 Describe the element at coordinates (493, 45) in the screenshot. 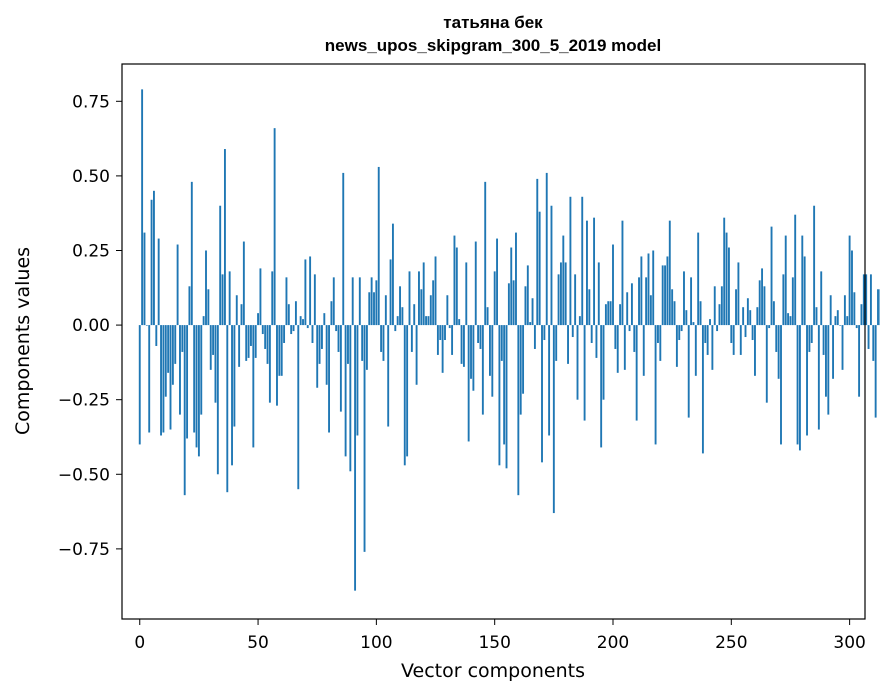

I see `chart-subtitle: news_upos_skipgram_300_5_2019 model` at that location.